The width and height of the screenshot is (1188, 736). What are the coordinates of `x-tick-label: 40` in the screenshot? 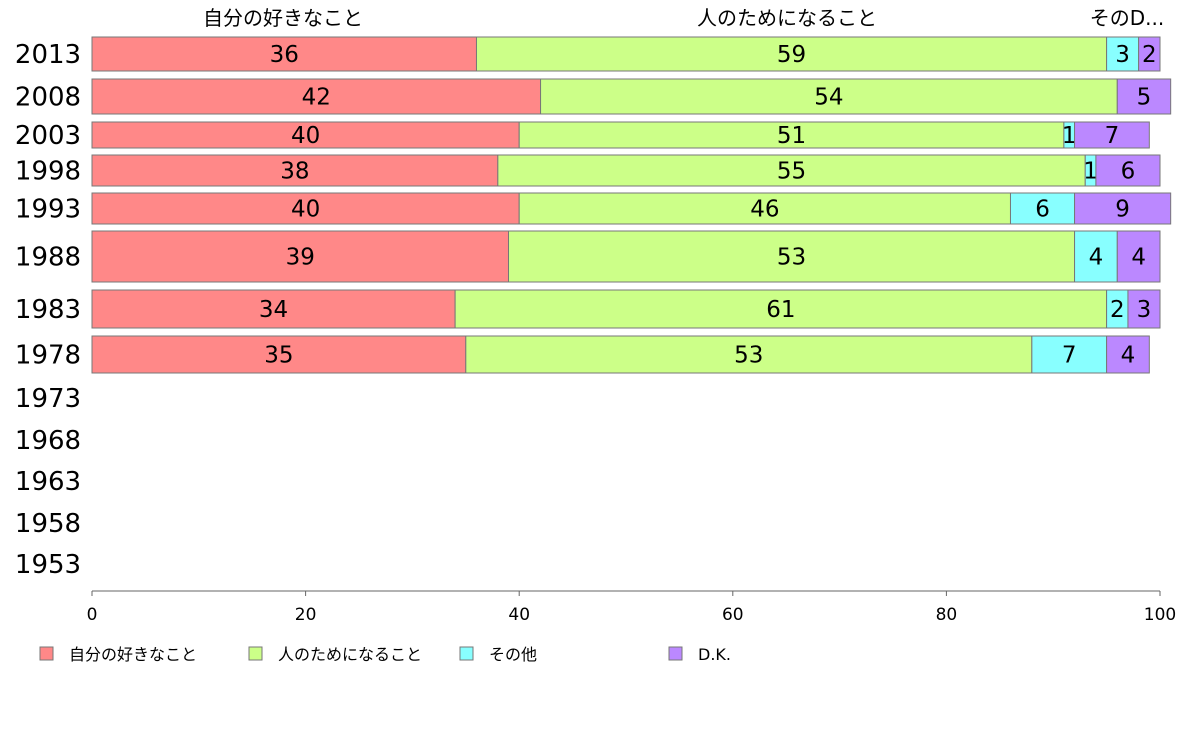 It's located at (519, 615).